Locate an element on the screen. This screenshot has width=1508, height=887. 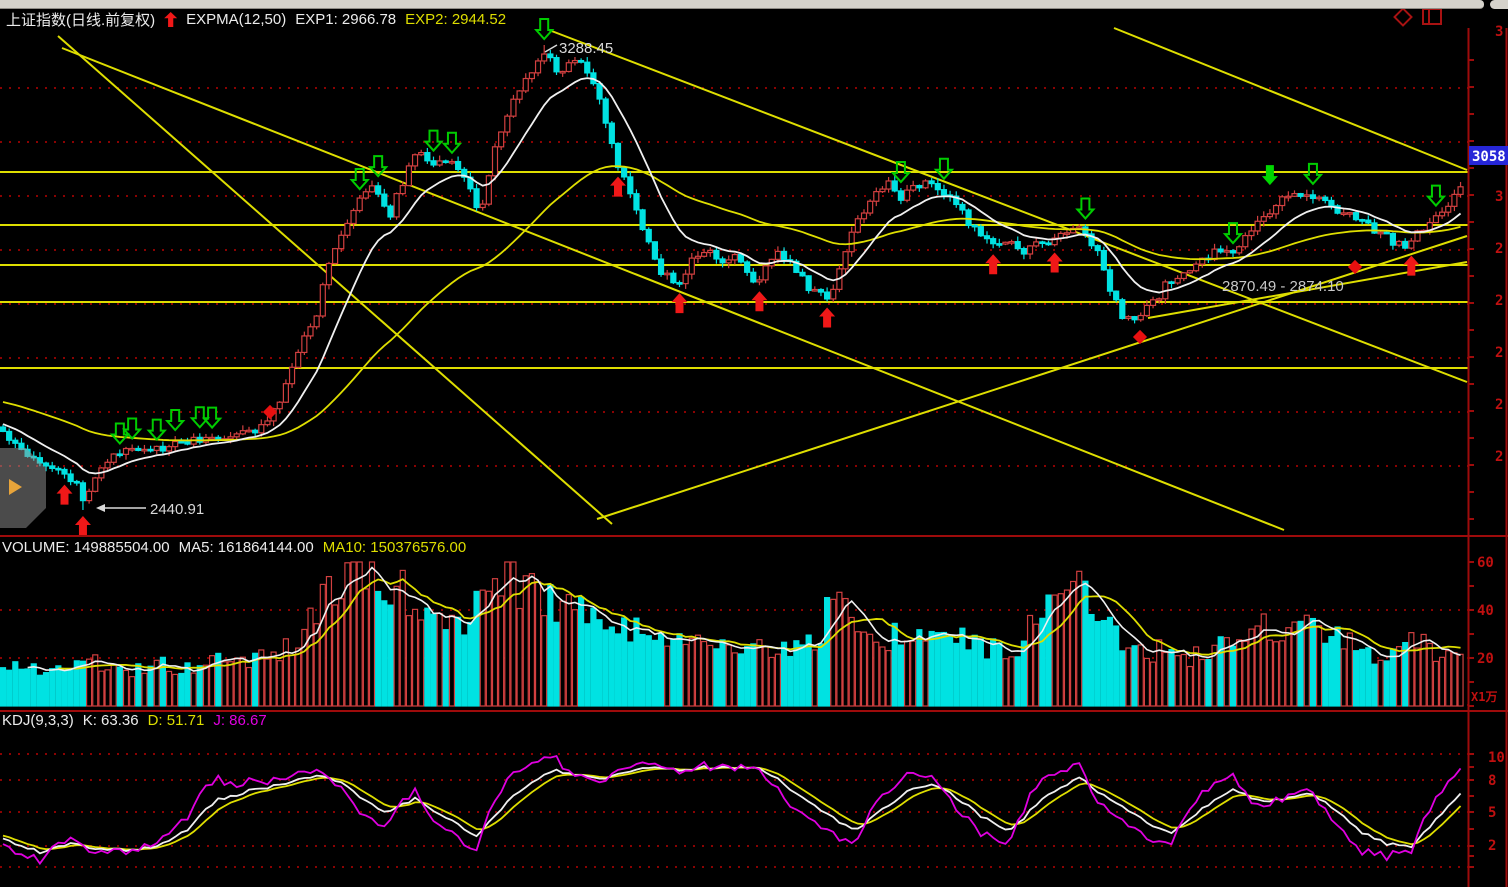
svg-text: 60 is located at coordinates (1485, 563).